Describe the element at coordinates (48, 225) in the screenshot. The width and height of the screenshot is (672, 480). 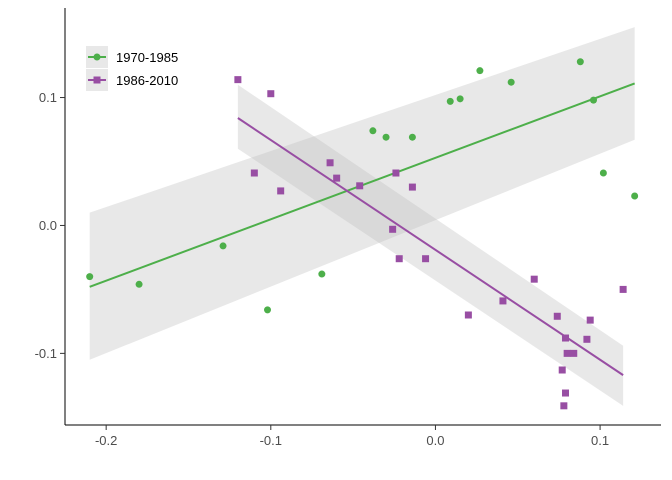
I see `y-tick-label-1: 0.0` at that location.